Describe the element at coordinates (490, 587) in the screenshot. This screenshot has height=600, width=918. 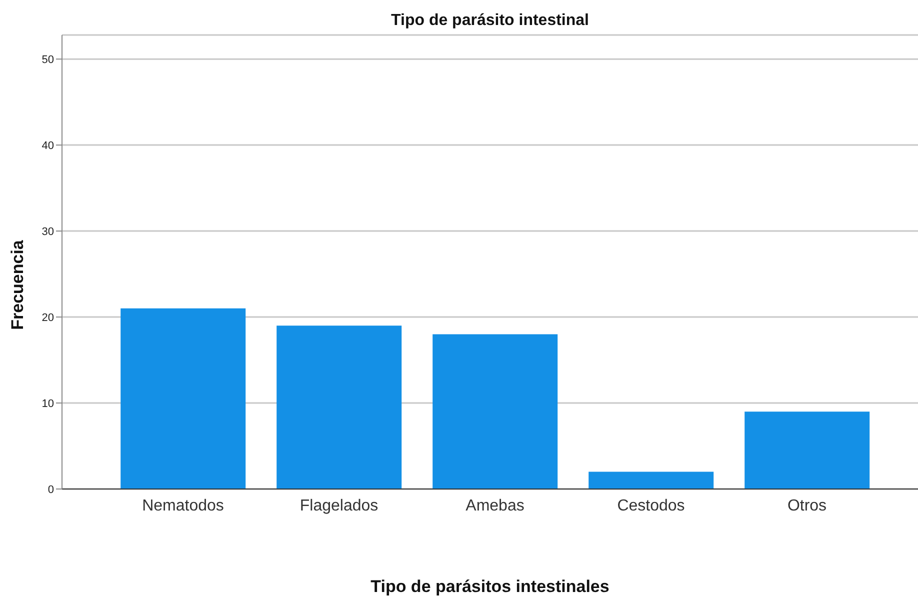
I see `x-axis-title: Tipo de parásitos intestinales` at that location.